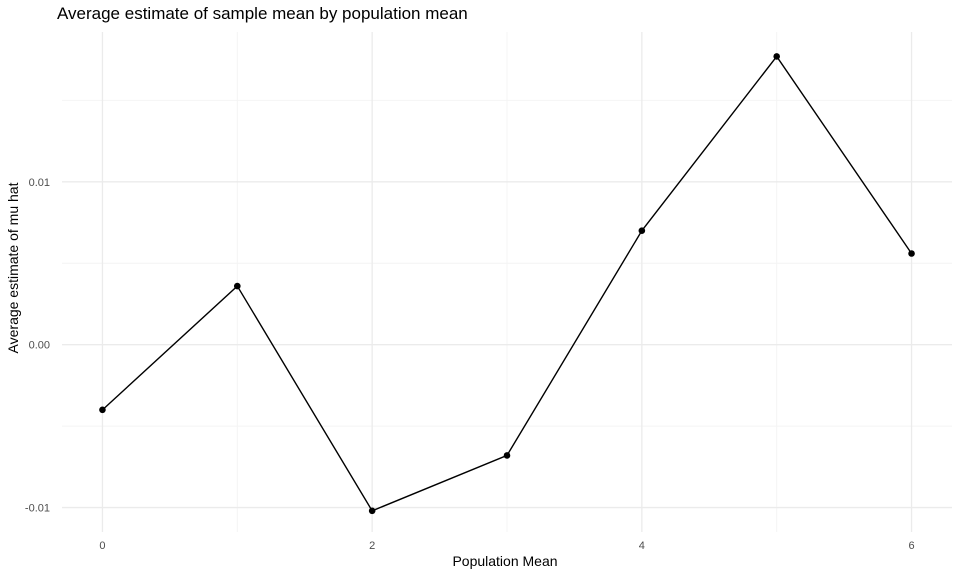 Image resolution: width=960 pixels, height=576 pixels. What do you see at coordinates (102, 546) in the screenshot?
I see `x-tick-label-0: 0` at bounding box center [102, 546].